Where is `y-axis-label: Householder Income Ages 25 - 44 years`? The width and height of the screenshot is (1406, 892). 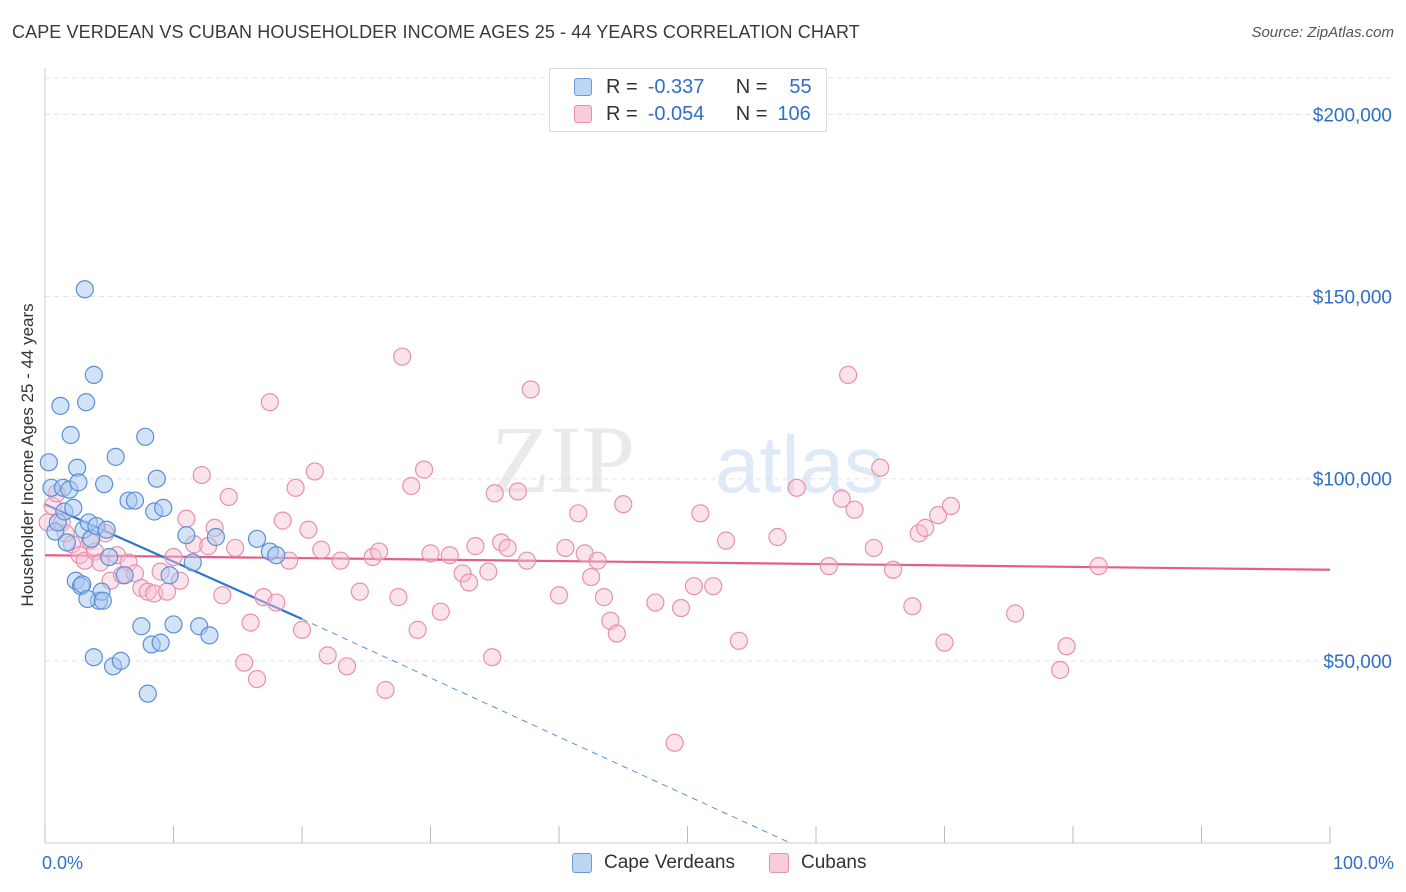
y-axis-label: Householder Income Ages 25 - 44 years is located at coordinates (27, 455).